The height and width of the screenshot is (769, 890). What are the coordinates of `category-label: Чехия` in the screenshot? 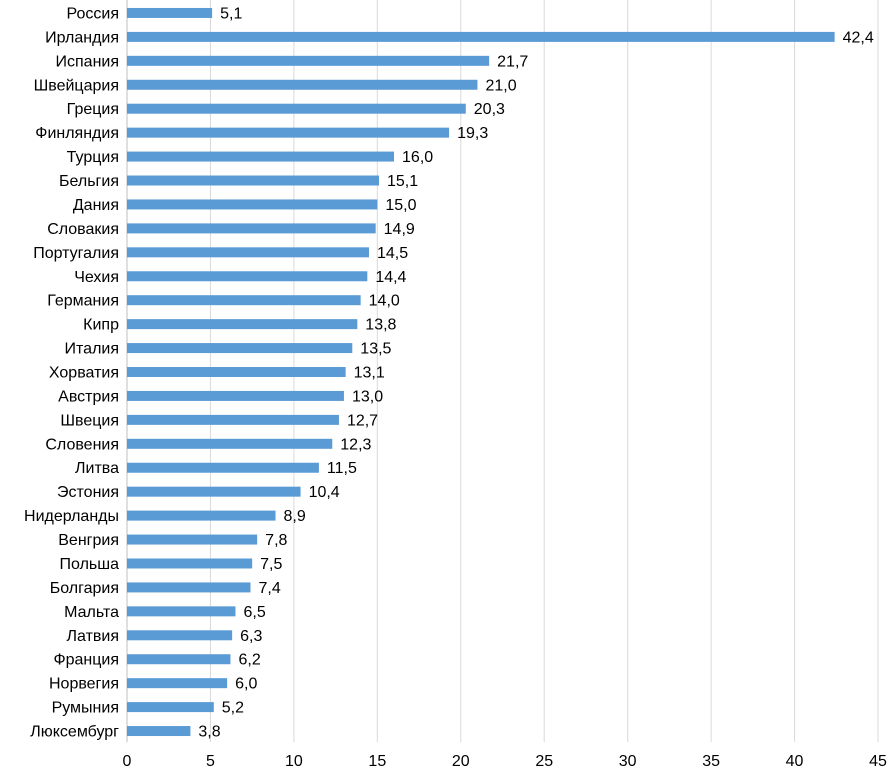 It's located at (96, 277).